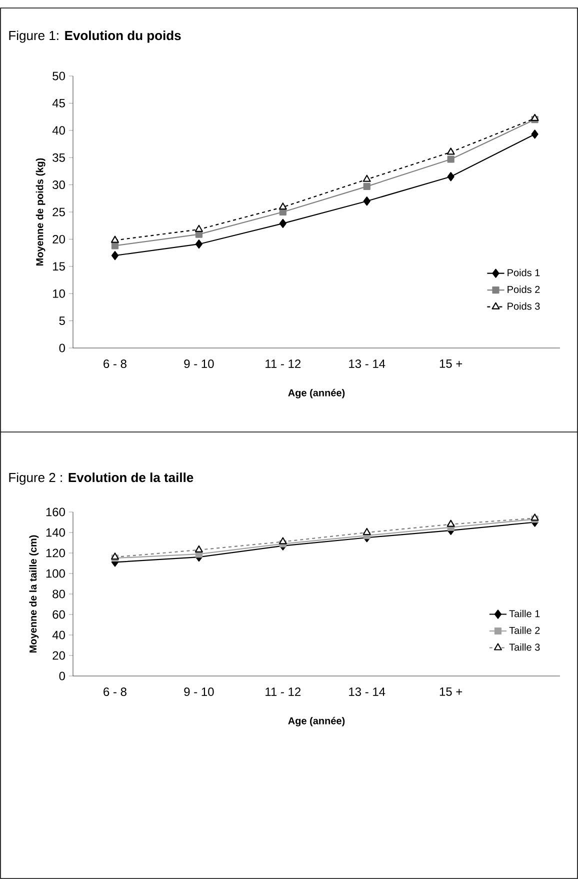 This screenshot has width=578, height=879. What do you see at coordinates (95, 36) in the screenshot?
I see `chart-title: Figure 1: Evolution du poids` at bounding box center [95, 36].